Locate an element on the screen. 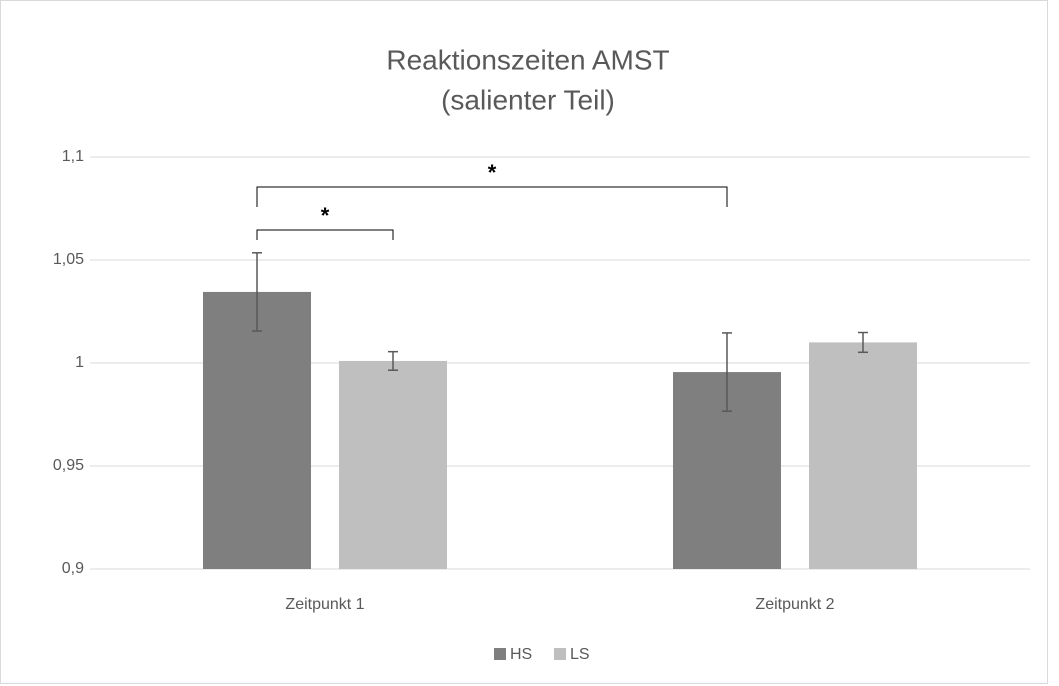 This screenshot has width=1059, height=686. chart-subtitle: (salienter Teil) is located at coordinates (528, 99).